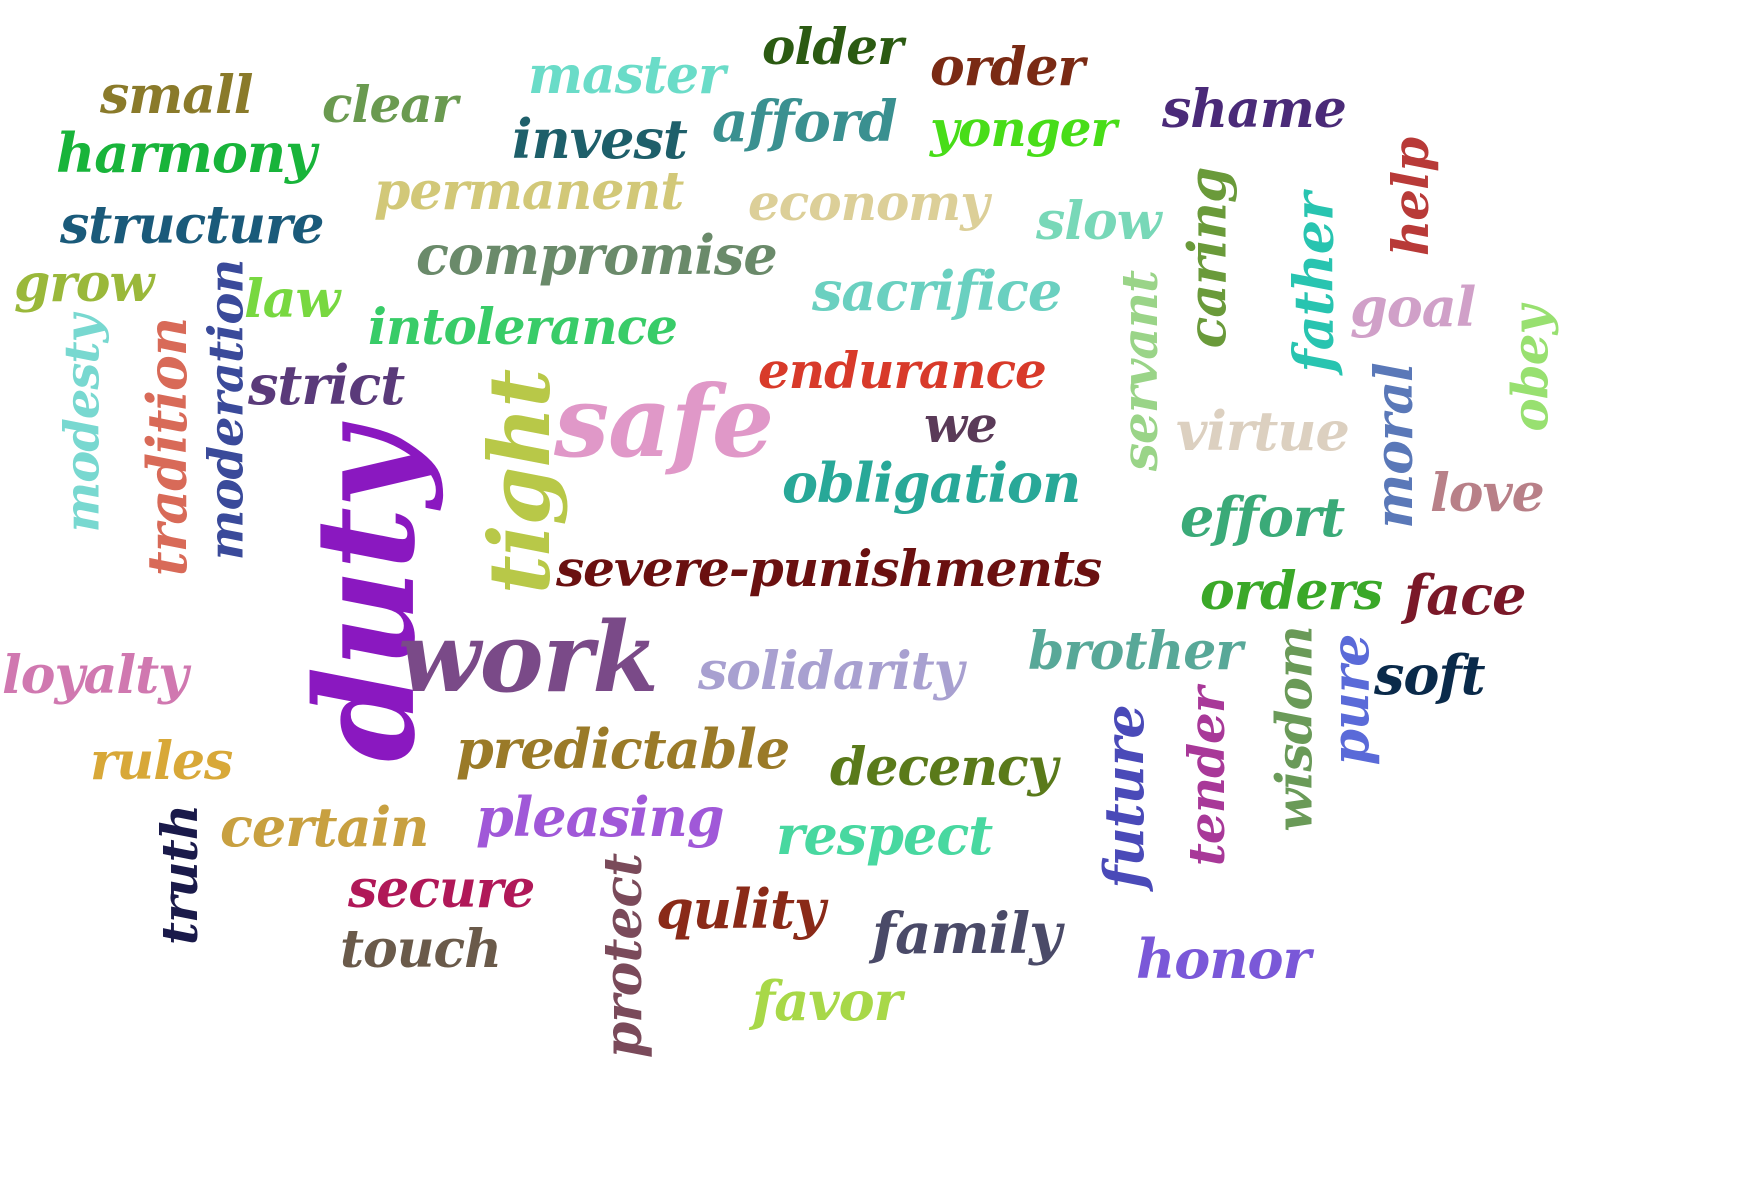  What do you see at coordinates (1140, 371) in the screenshot?
I see `word: servant` at bounding box center [1140, 371].